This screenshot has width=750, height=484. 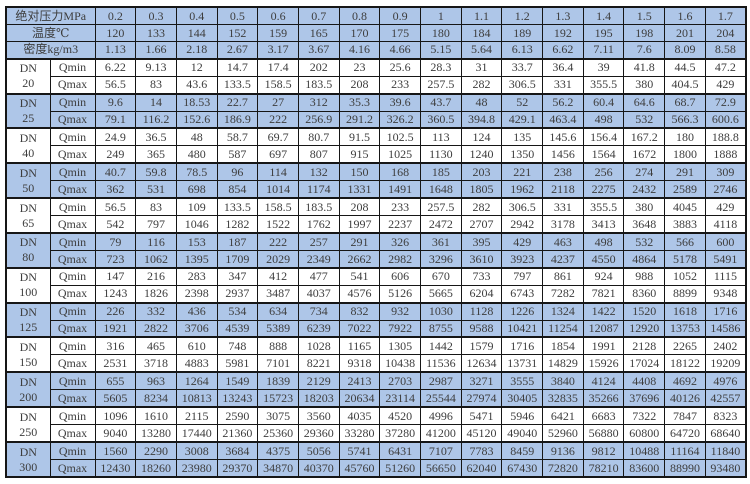 I want to click on dn-size-label: 80, so click(x=28, y=257).